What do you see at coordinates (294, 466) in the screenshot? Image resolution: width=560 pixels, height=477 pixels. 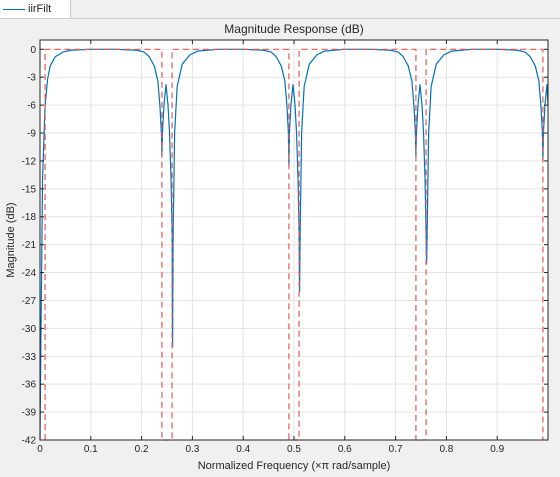 I see `x-axis-label: Normalized Frequency (×π rad/sample)` at bounding box center [294, 466].